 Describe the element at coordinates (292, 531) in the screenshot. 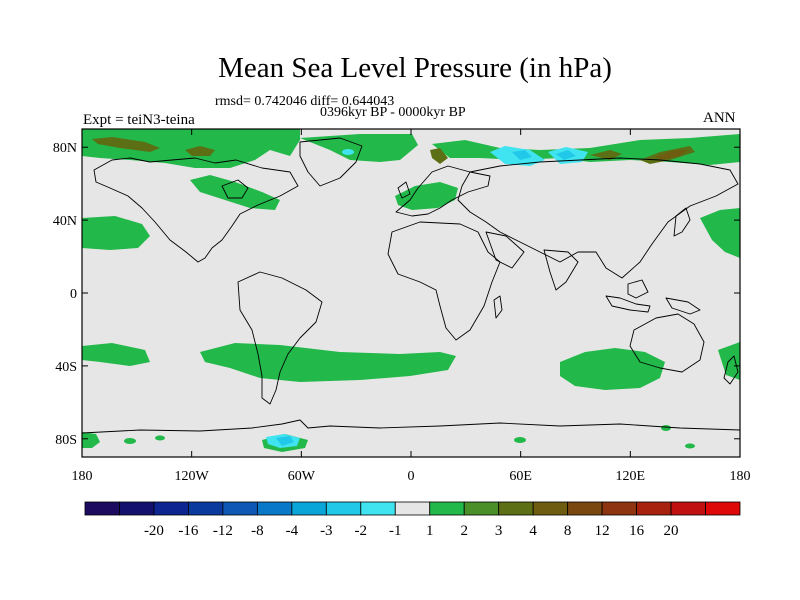

I see `colorbar-label: -4` at that location.